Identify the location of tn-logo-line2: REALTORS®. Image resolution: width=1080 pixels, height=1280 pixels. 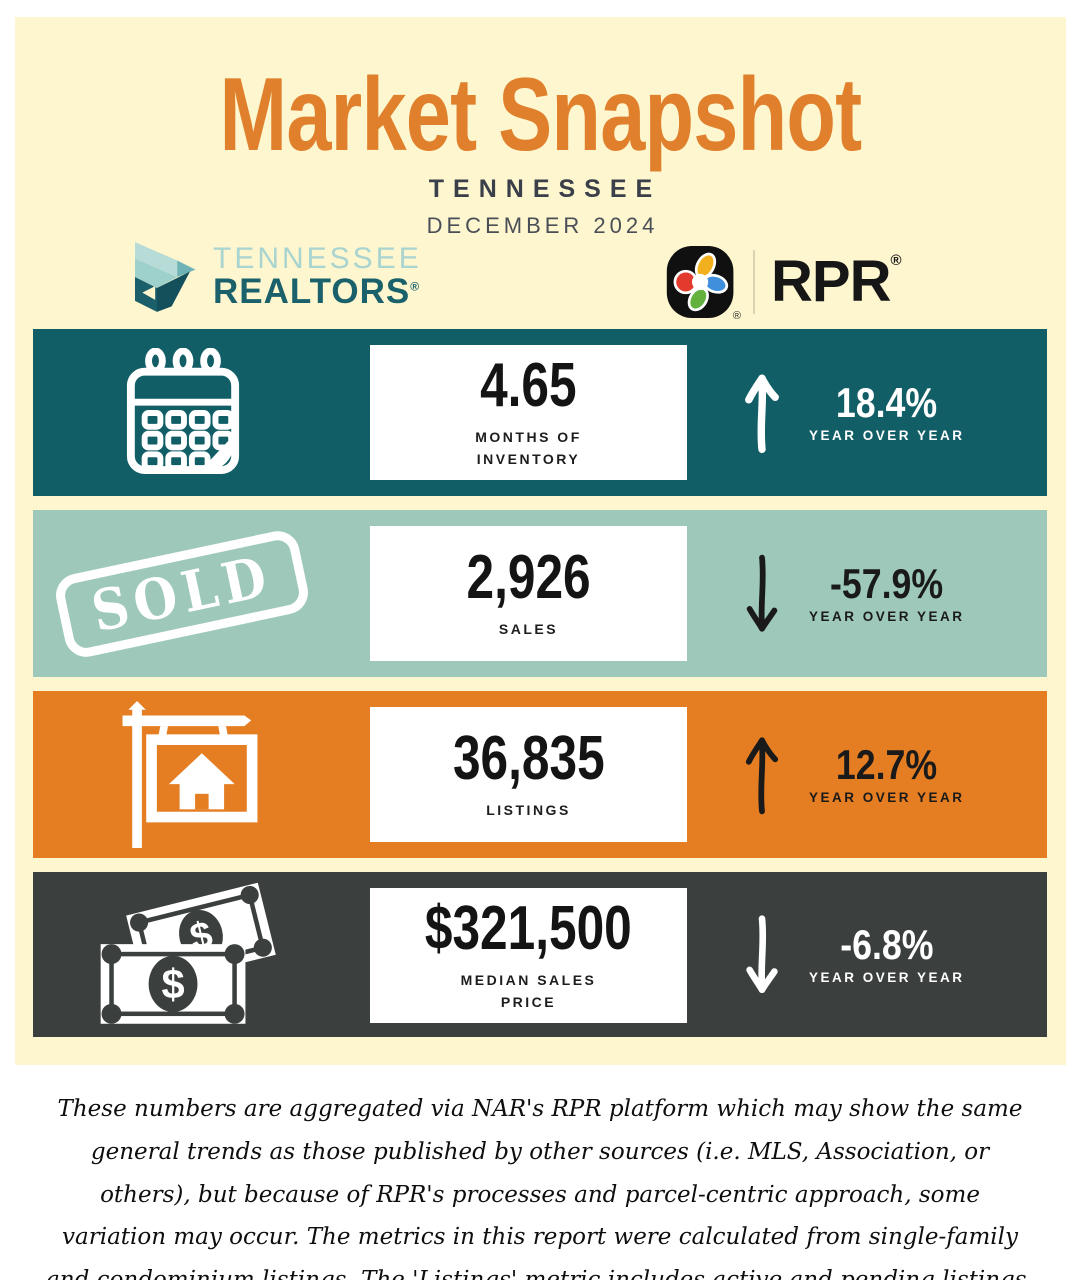
(317, 292).